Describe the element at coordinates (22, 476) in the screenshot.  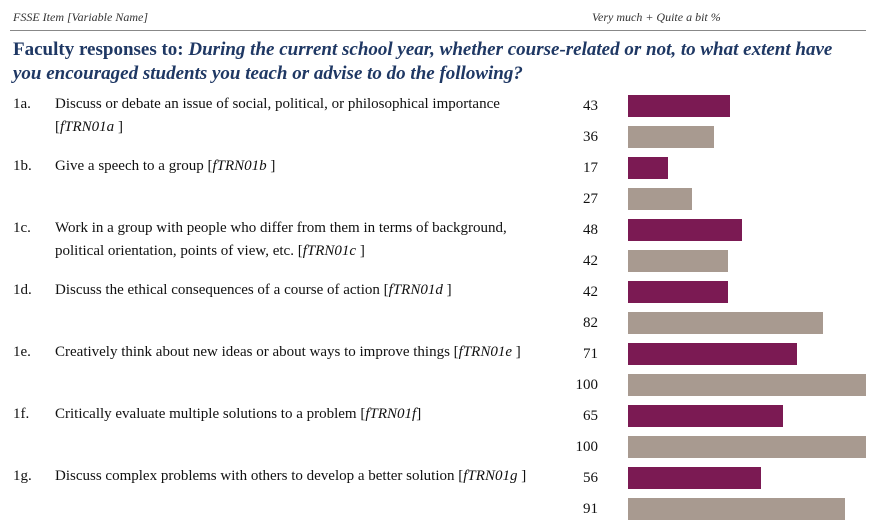
I see `item-code: 1g.` at that location.